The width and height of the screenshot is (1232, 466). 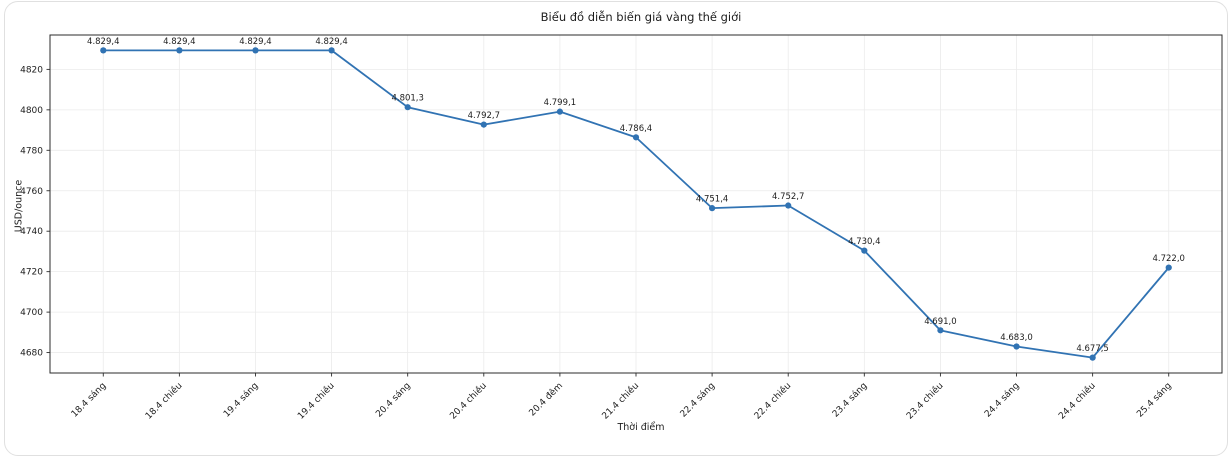 I want to click on data-point-label: 4.683,0, so click(x=1016, y=338).